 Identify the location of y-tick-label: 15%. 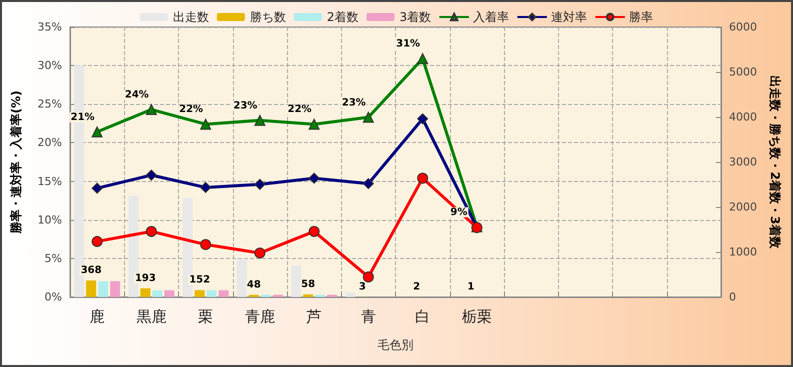
(50, 181).